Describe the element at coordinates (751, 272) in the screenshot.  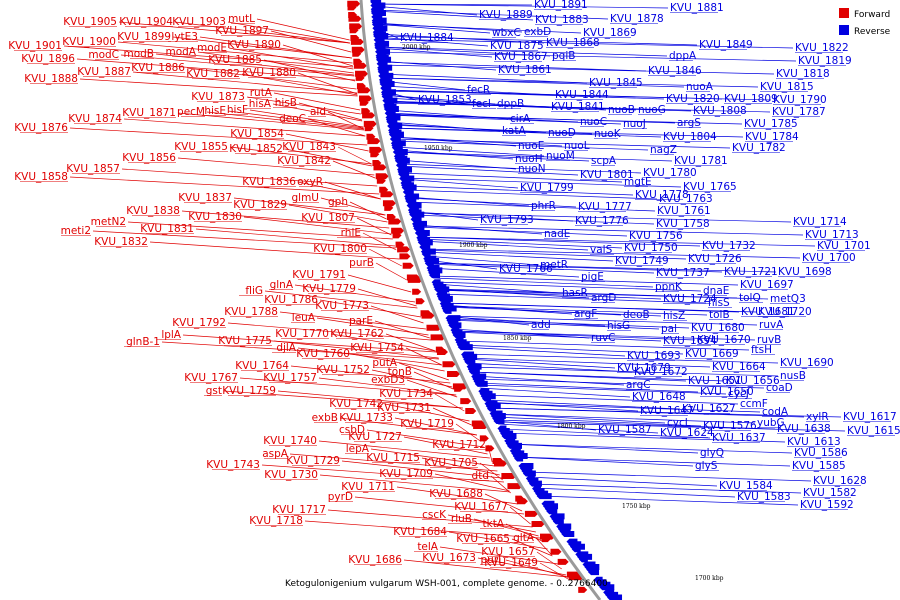
I see `reverse-gene-label: KVU_1721` at that location.